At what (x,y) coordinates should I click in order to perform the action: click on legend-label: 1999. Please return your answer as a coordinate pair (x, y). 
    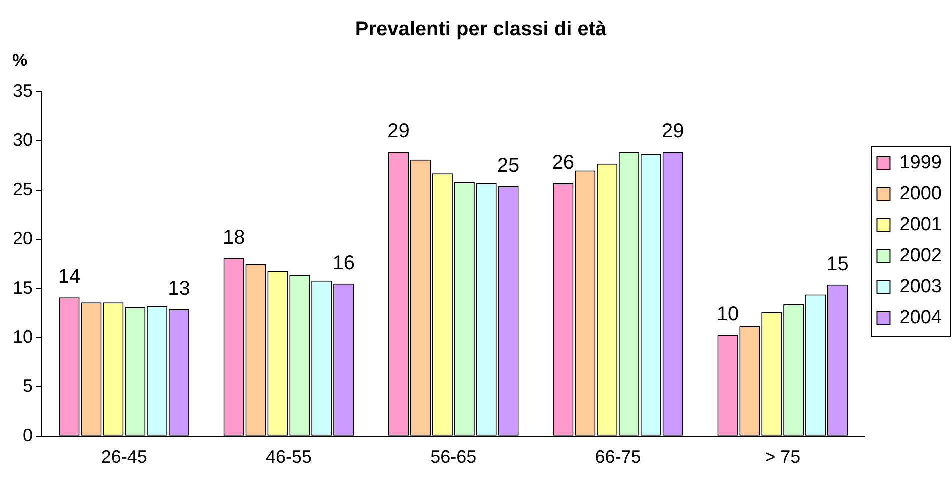
    Looking at the image, I should click on (921, 163).